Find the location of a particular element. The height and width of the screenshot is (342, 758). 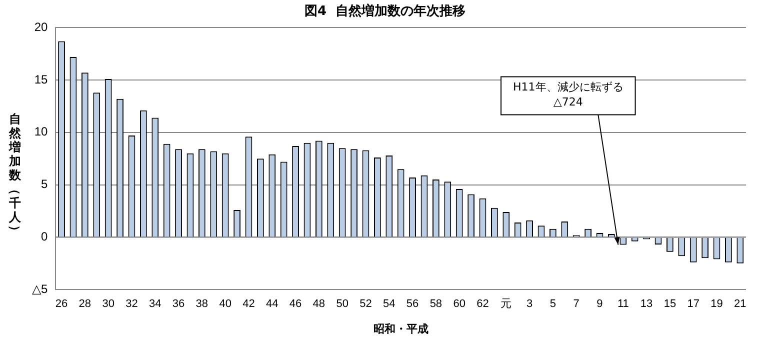

x-tick-label: 9 is located at coordinates (599, 304).